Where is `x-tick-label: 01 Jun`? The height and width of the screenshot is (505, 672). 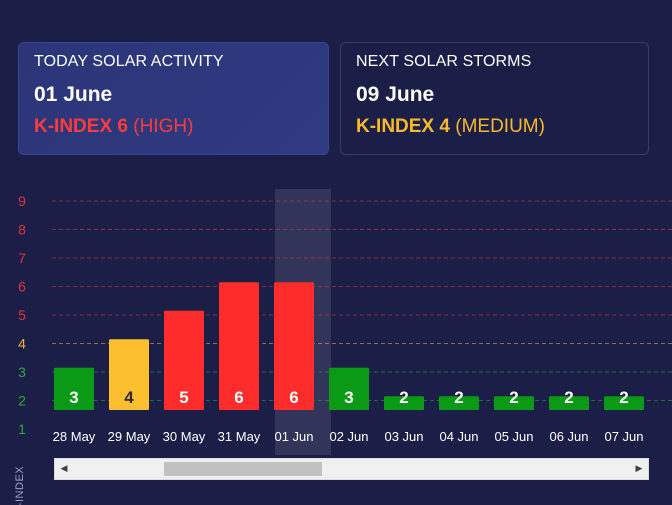
x-tick-label: 01 Jun is located at coordinates (293, 436).